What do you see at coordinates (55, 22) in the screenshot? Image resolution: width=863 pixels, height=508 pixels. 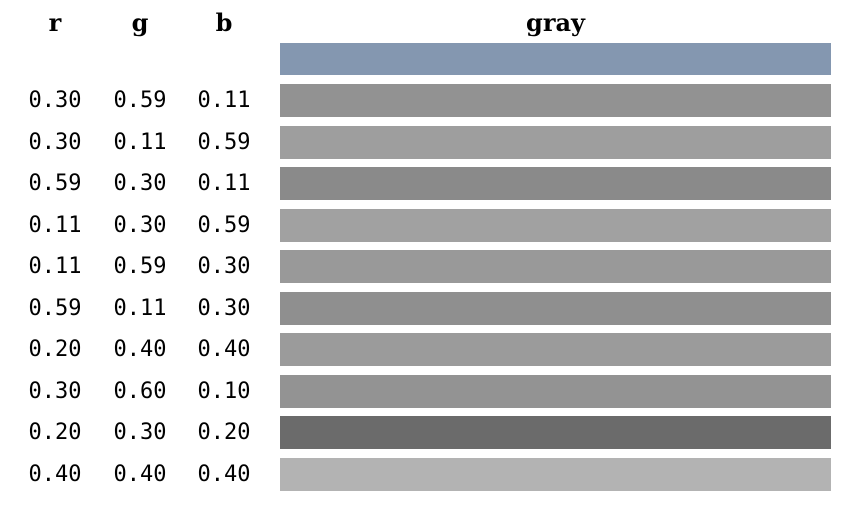 I see `column-header-r: r` at bounding box center [55, 22].